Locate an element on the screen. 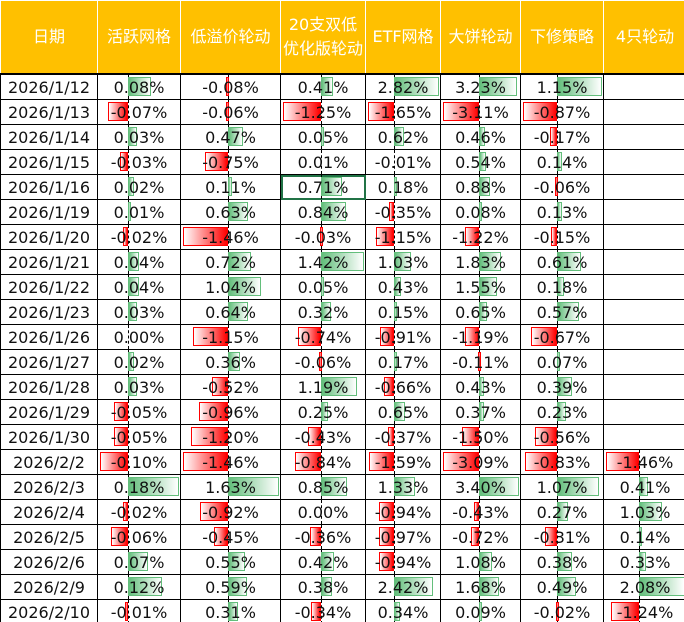 The image size is (684, 622). value-cell: -0.36% is located at coordinates (323, 537).